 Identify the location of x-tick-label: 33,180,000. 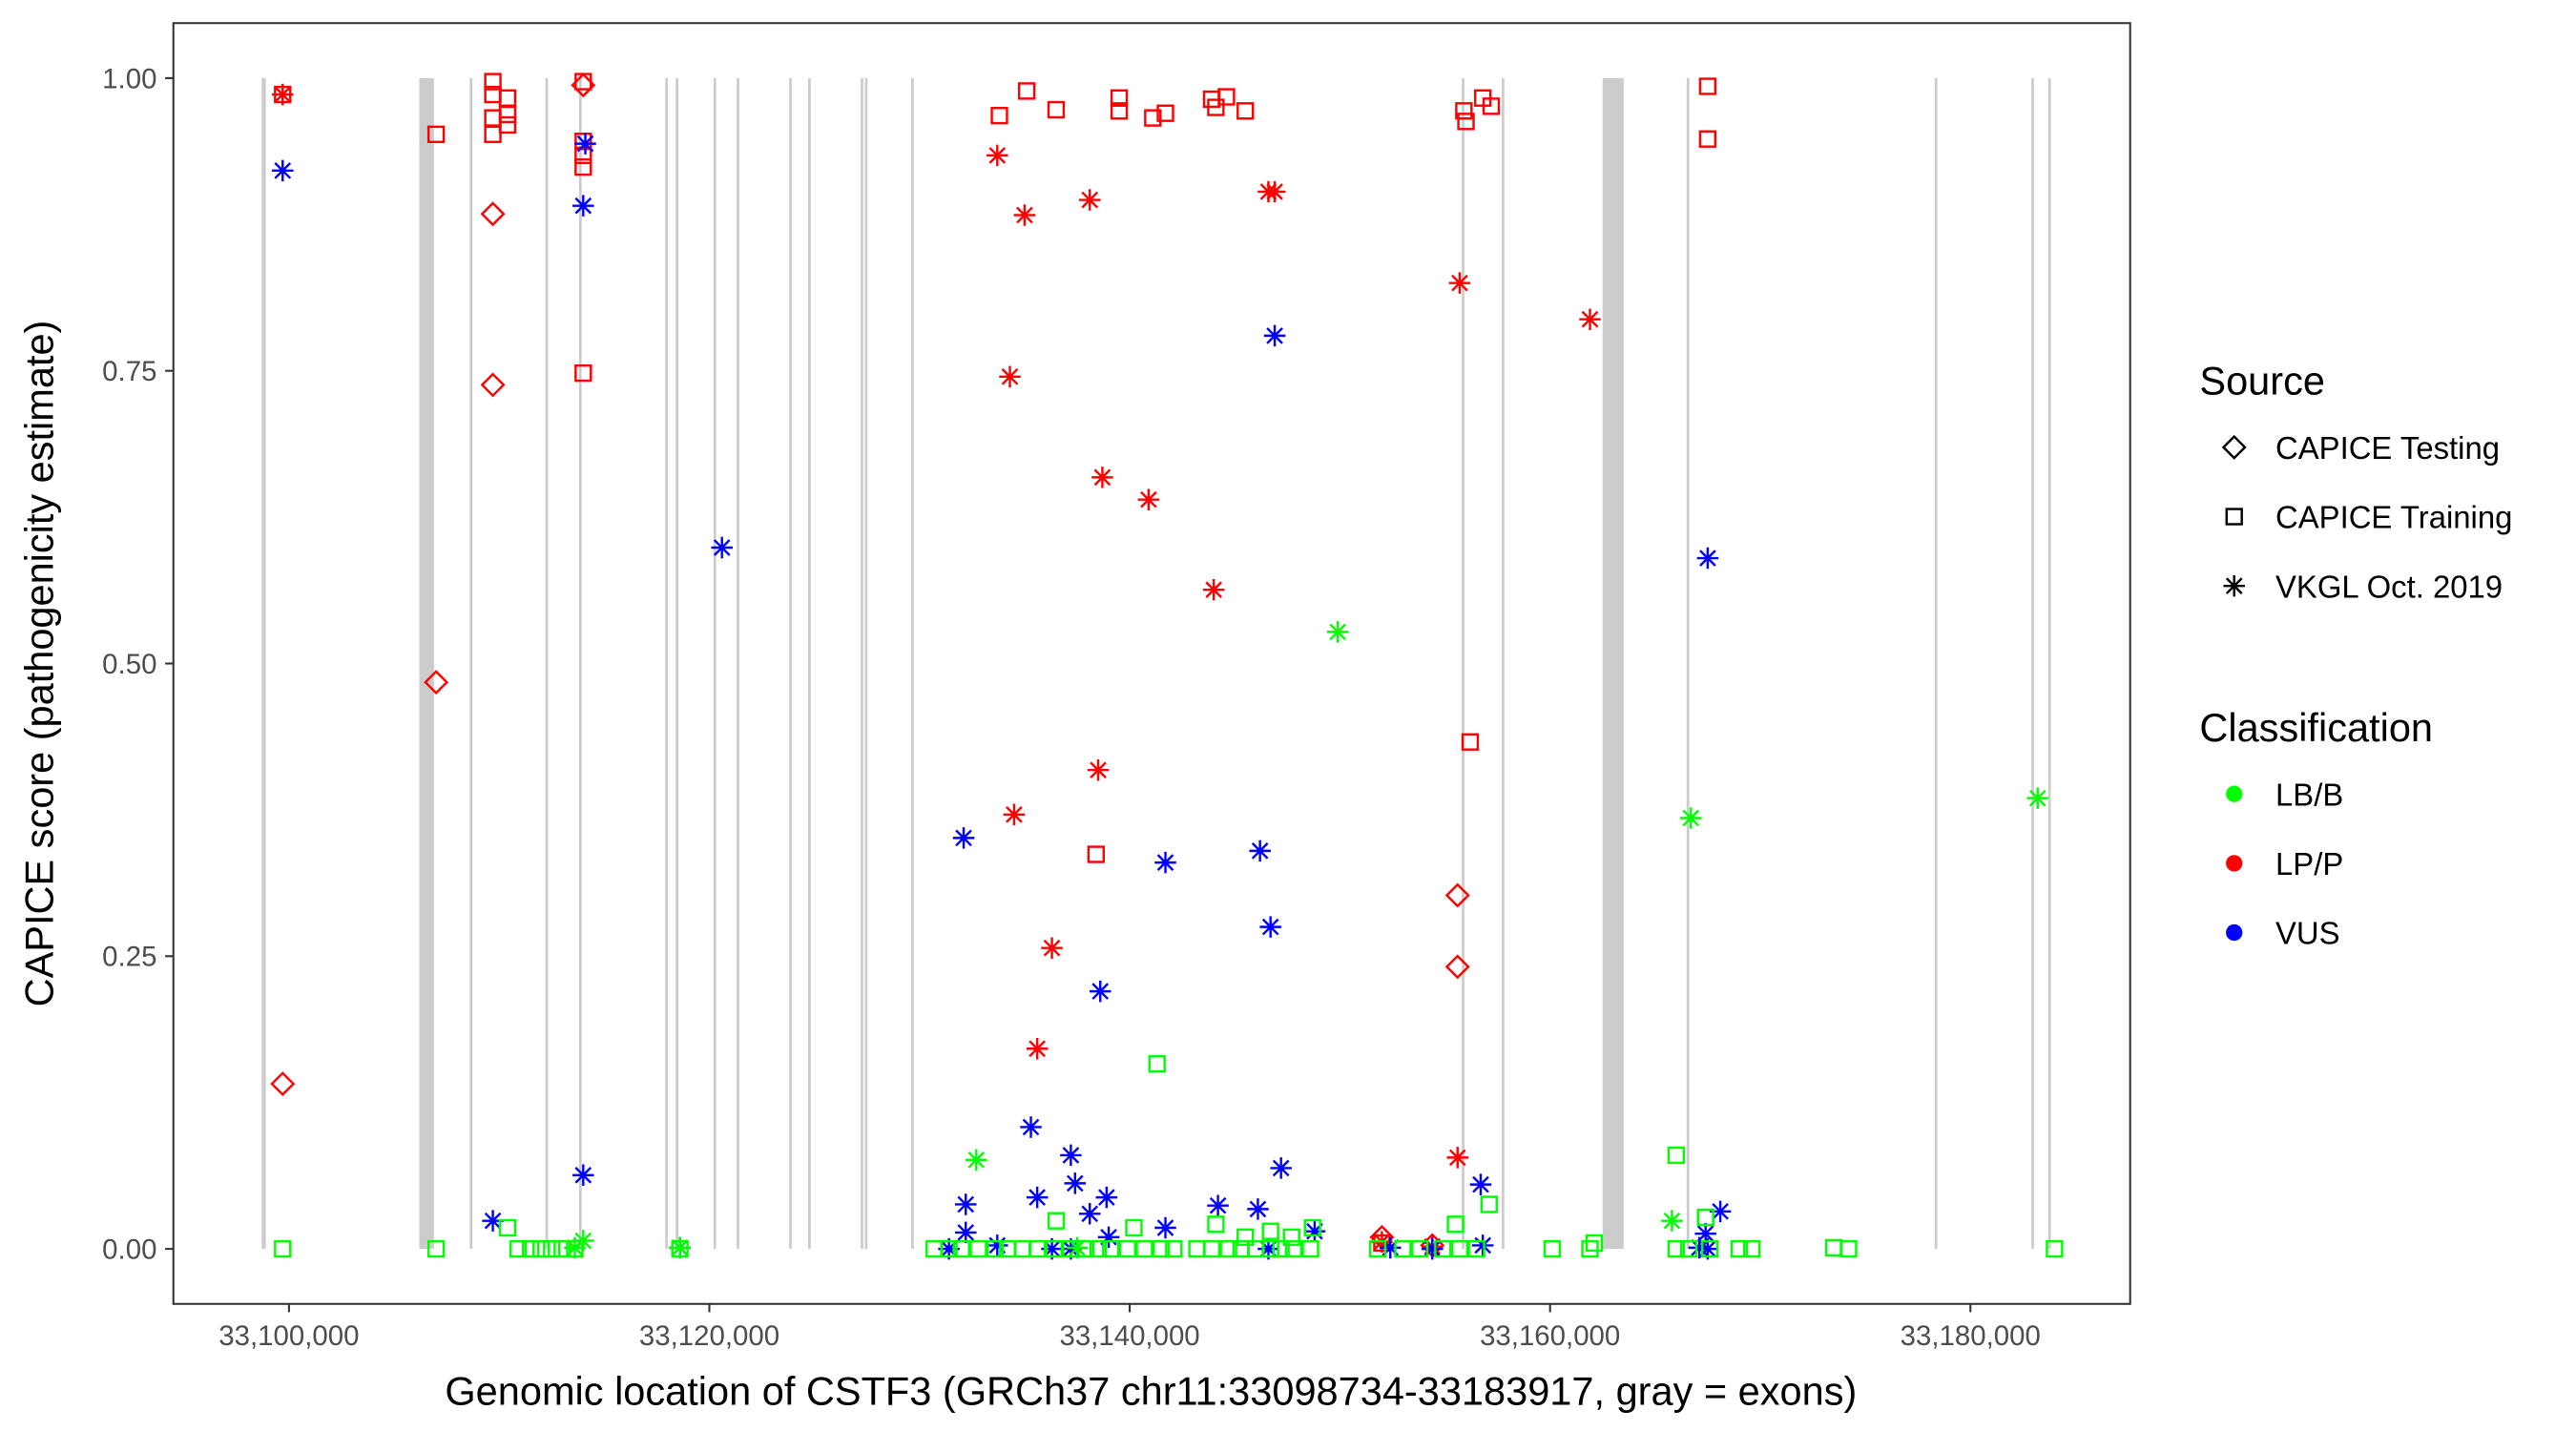
(1971, 1336).